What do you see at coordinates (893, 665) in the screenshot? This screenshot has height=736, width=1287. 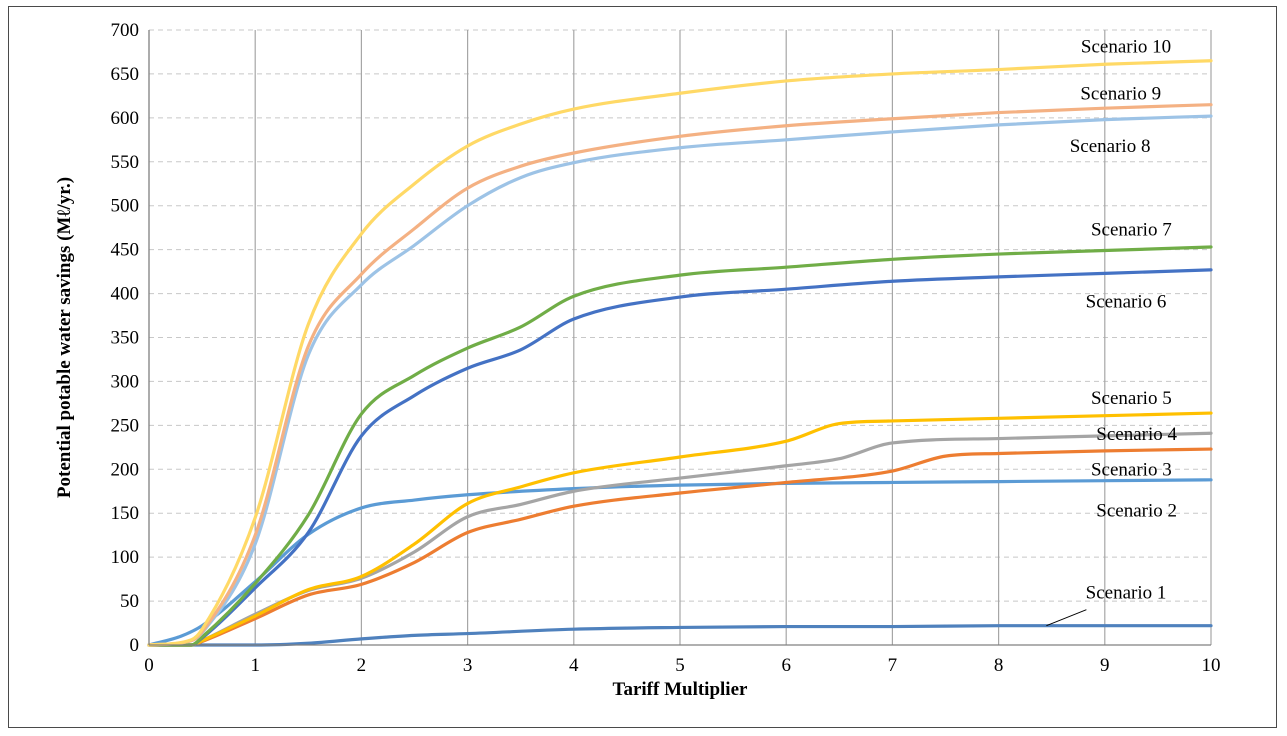 I see `x-tick-label: 7` at bounding box center [893, 665].